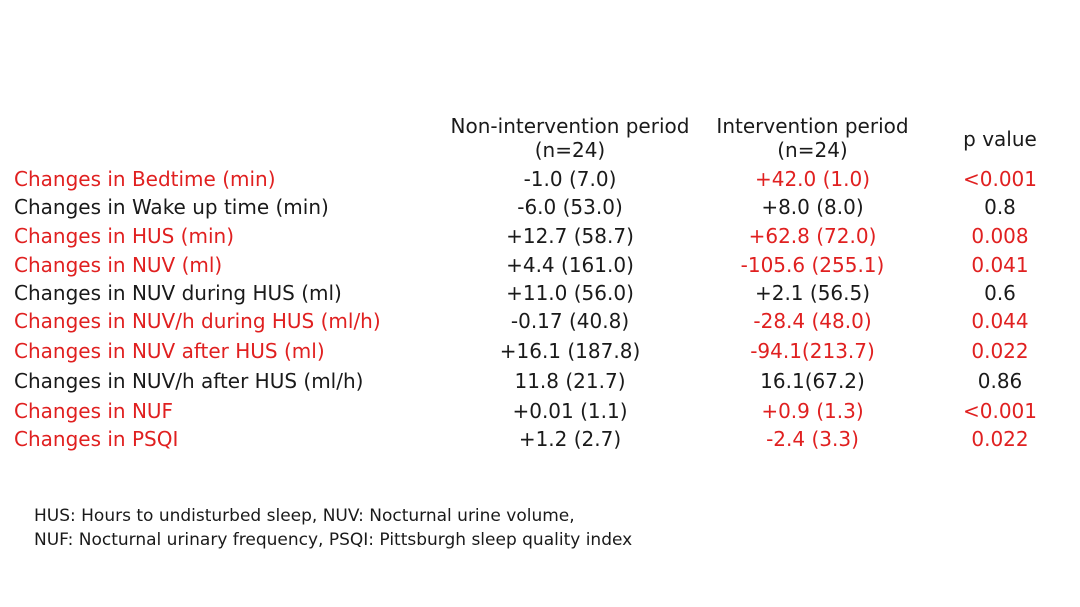 This screenshot has height=607, width=1080. What do you see at coordinates (812, 207) in the screenshot?
I see `intervention-cell: +8.0 (8.0)` at bounding box center [812, 207].